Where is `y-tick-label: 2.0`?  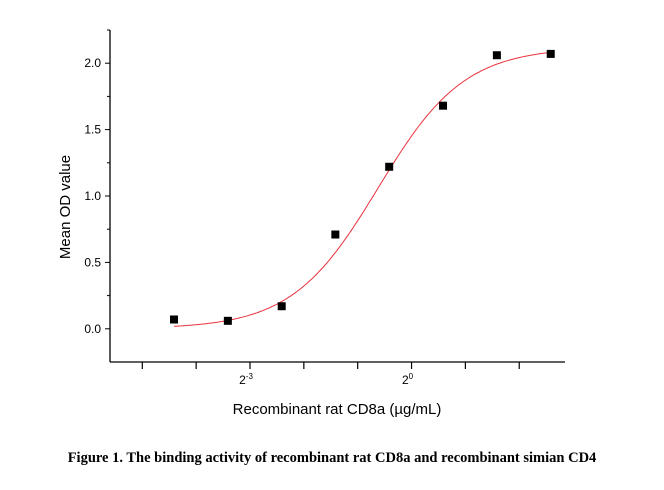 y-tick-label: 2.0 is located at coordinates (92, 63).